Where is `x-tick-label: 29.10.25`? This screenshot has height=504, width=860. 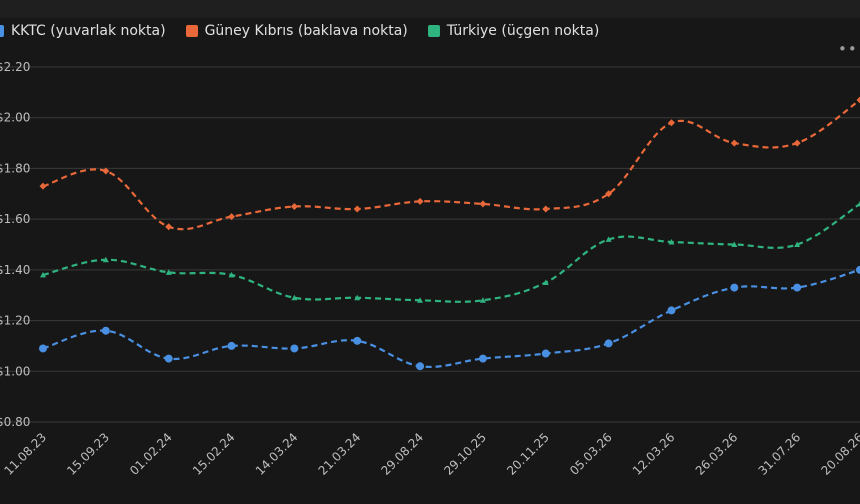 x-tick-label: 29.10.25 is located at coordinates (465, 454).